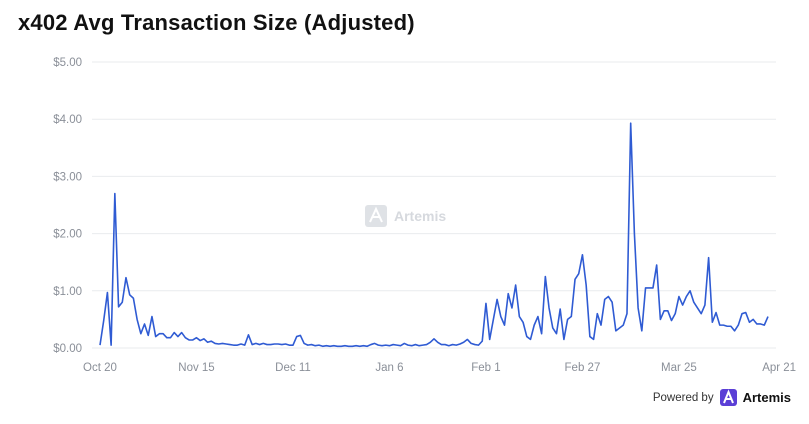  What do you see at coordinates (67, 235) in the screenshot?
I see `y-tick-label: $2.00` at bounding box center [67, 235].